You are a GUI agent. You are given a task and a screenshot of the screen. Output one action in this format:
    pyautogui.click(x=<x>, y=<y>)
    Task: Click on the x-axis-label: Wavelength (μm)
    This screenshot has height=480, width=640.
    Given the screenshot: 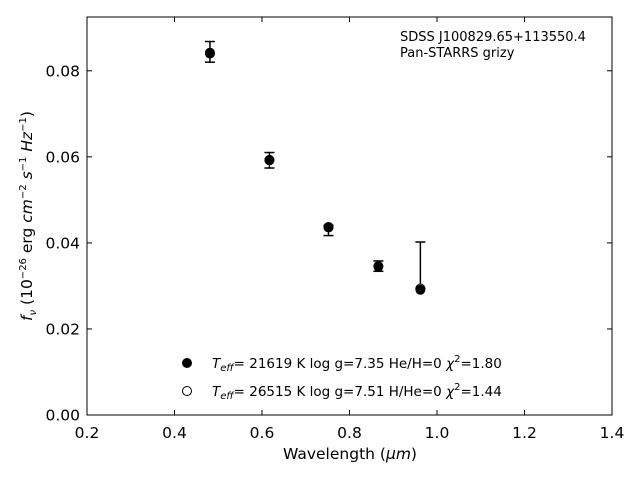 What is the action you would take?
    pyautogui.click(x=350, y=454)
    